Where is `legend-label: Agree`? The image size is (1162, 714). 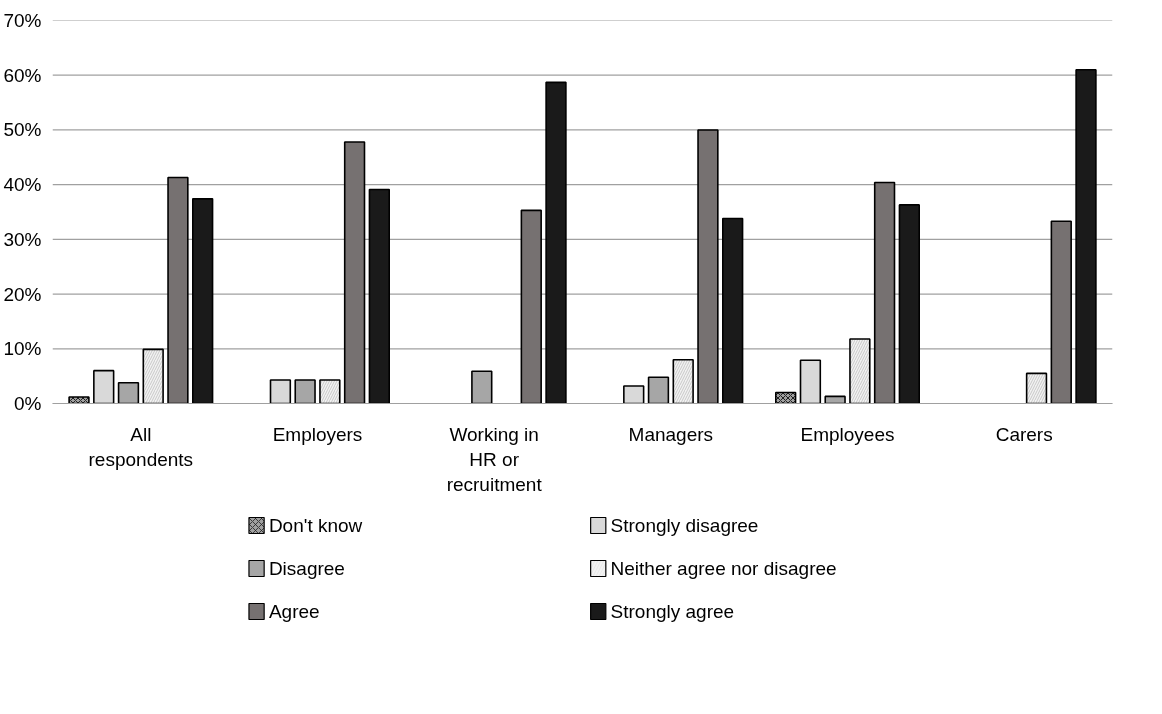
legend-label: Agree is located at coordinates (294, 611).